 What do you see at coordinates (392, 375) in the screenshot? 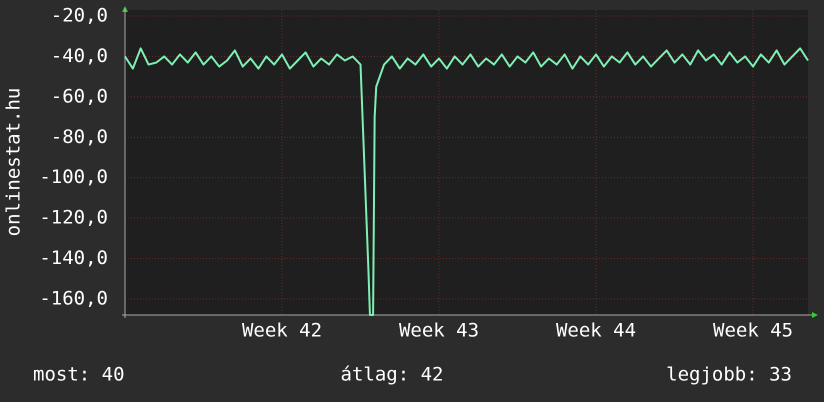
I see `footer-average: átlag: 42` at bounding box center [392, 375].